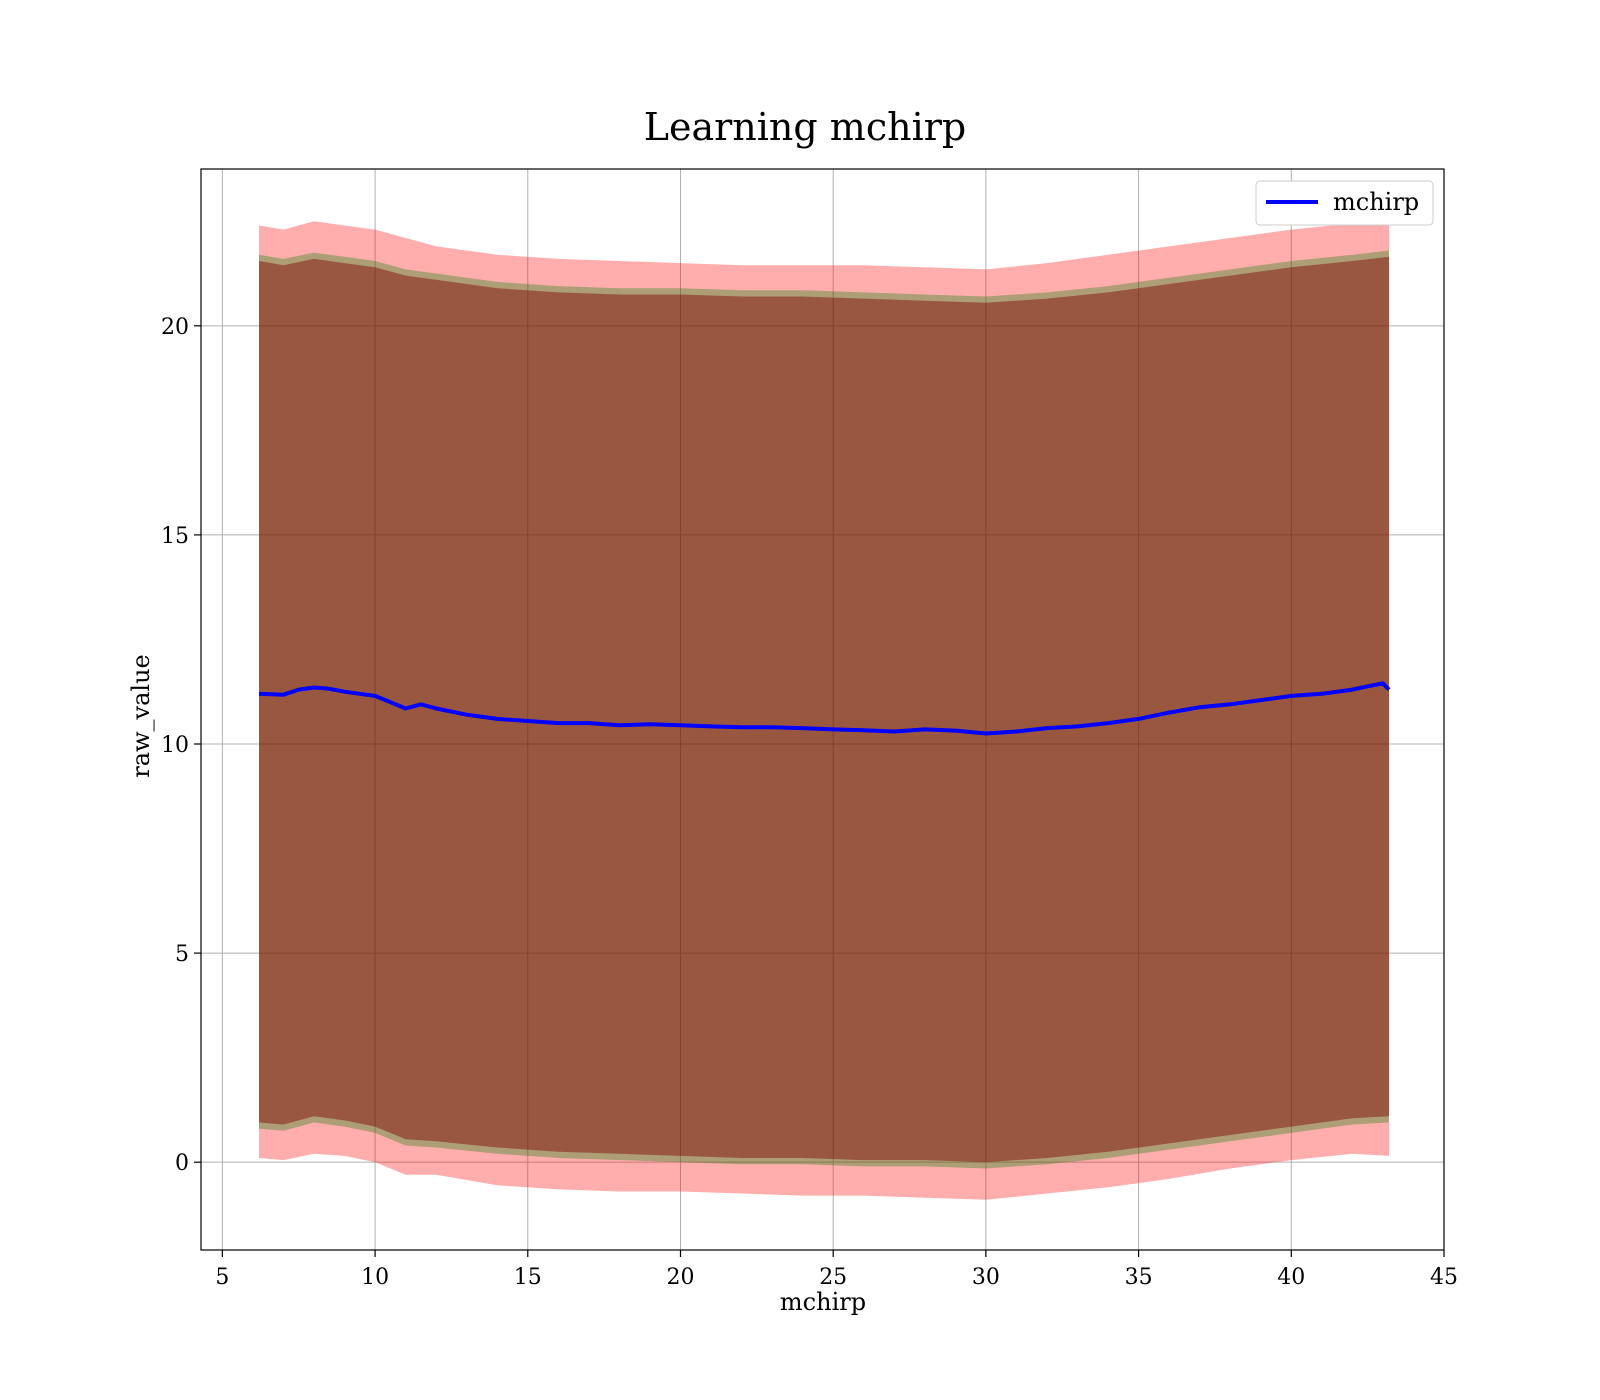  Describe the element at coordinates (1291, 1277) in the screenshot. I see `x-tick-label: 40` at that location.